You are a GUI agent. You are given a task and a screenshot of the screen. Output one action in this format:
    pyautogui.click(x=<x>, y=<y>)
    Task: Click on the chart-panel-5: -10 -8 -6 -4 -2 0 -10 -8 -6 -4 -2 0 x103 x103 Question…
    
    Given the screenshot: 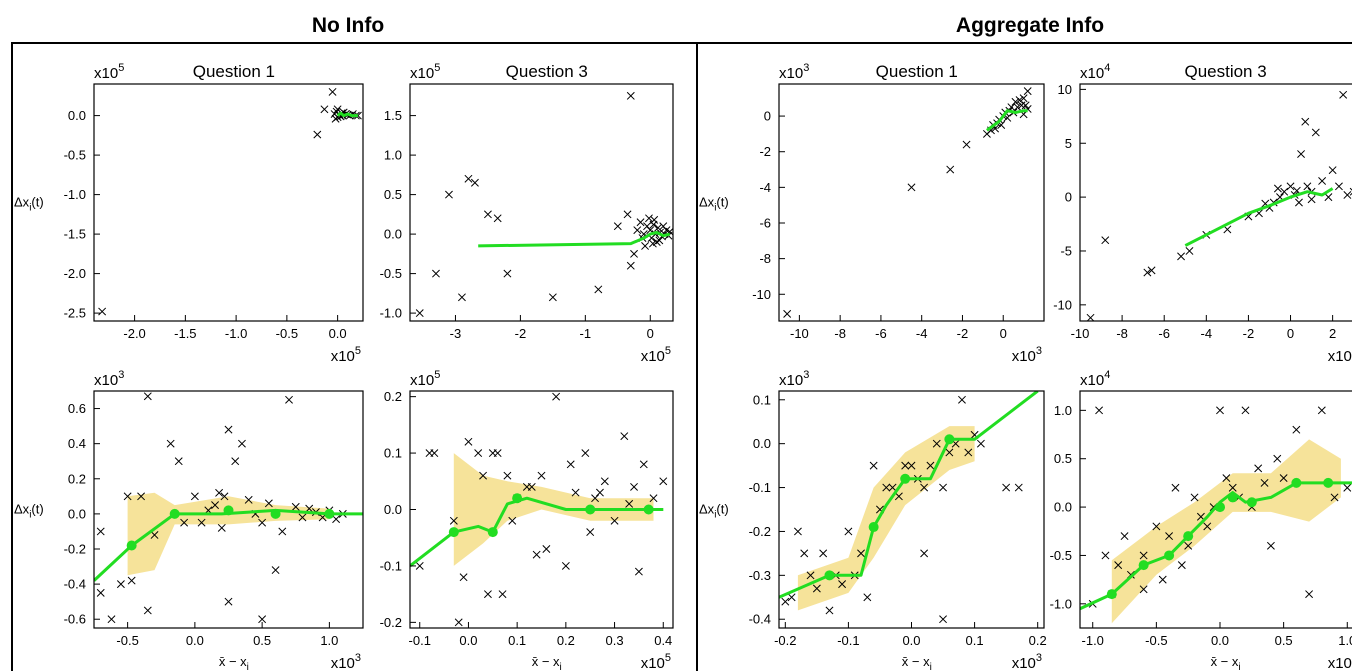 What is the action you would take?
    pyautogui.click(x=872, y=213)
    